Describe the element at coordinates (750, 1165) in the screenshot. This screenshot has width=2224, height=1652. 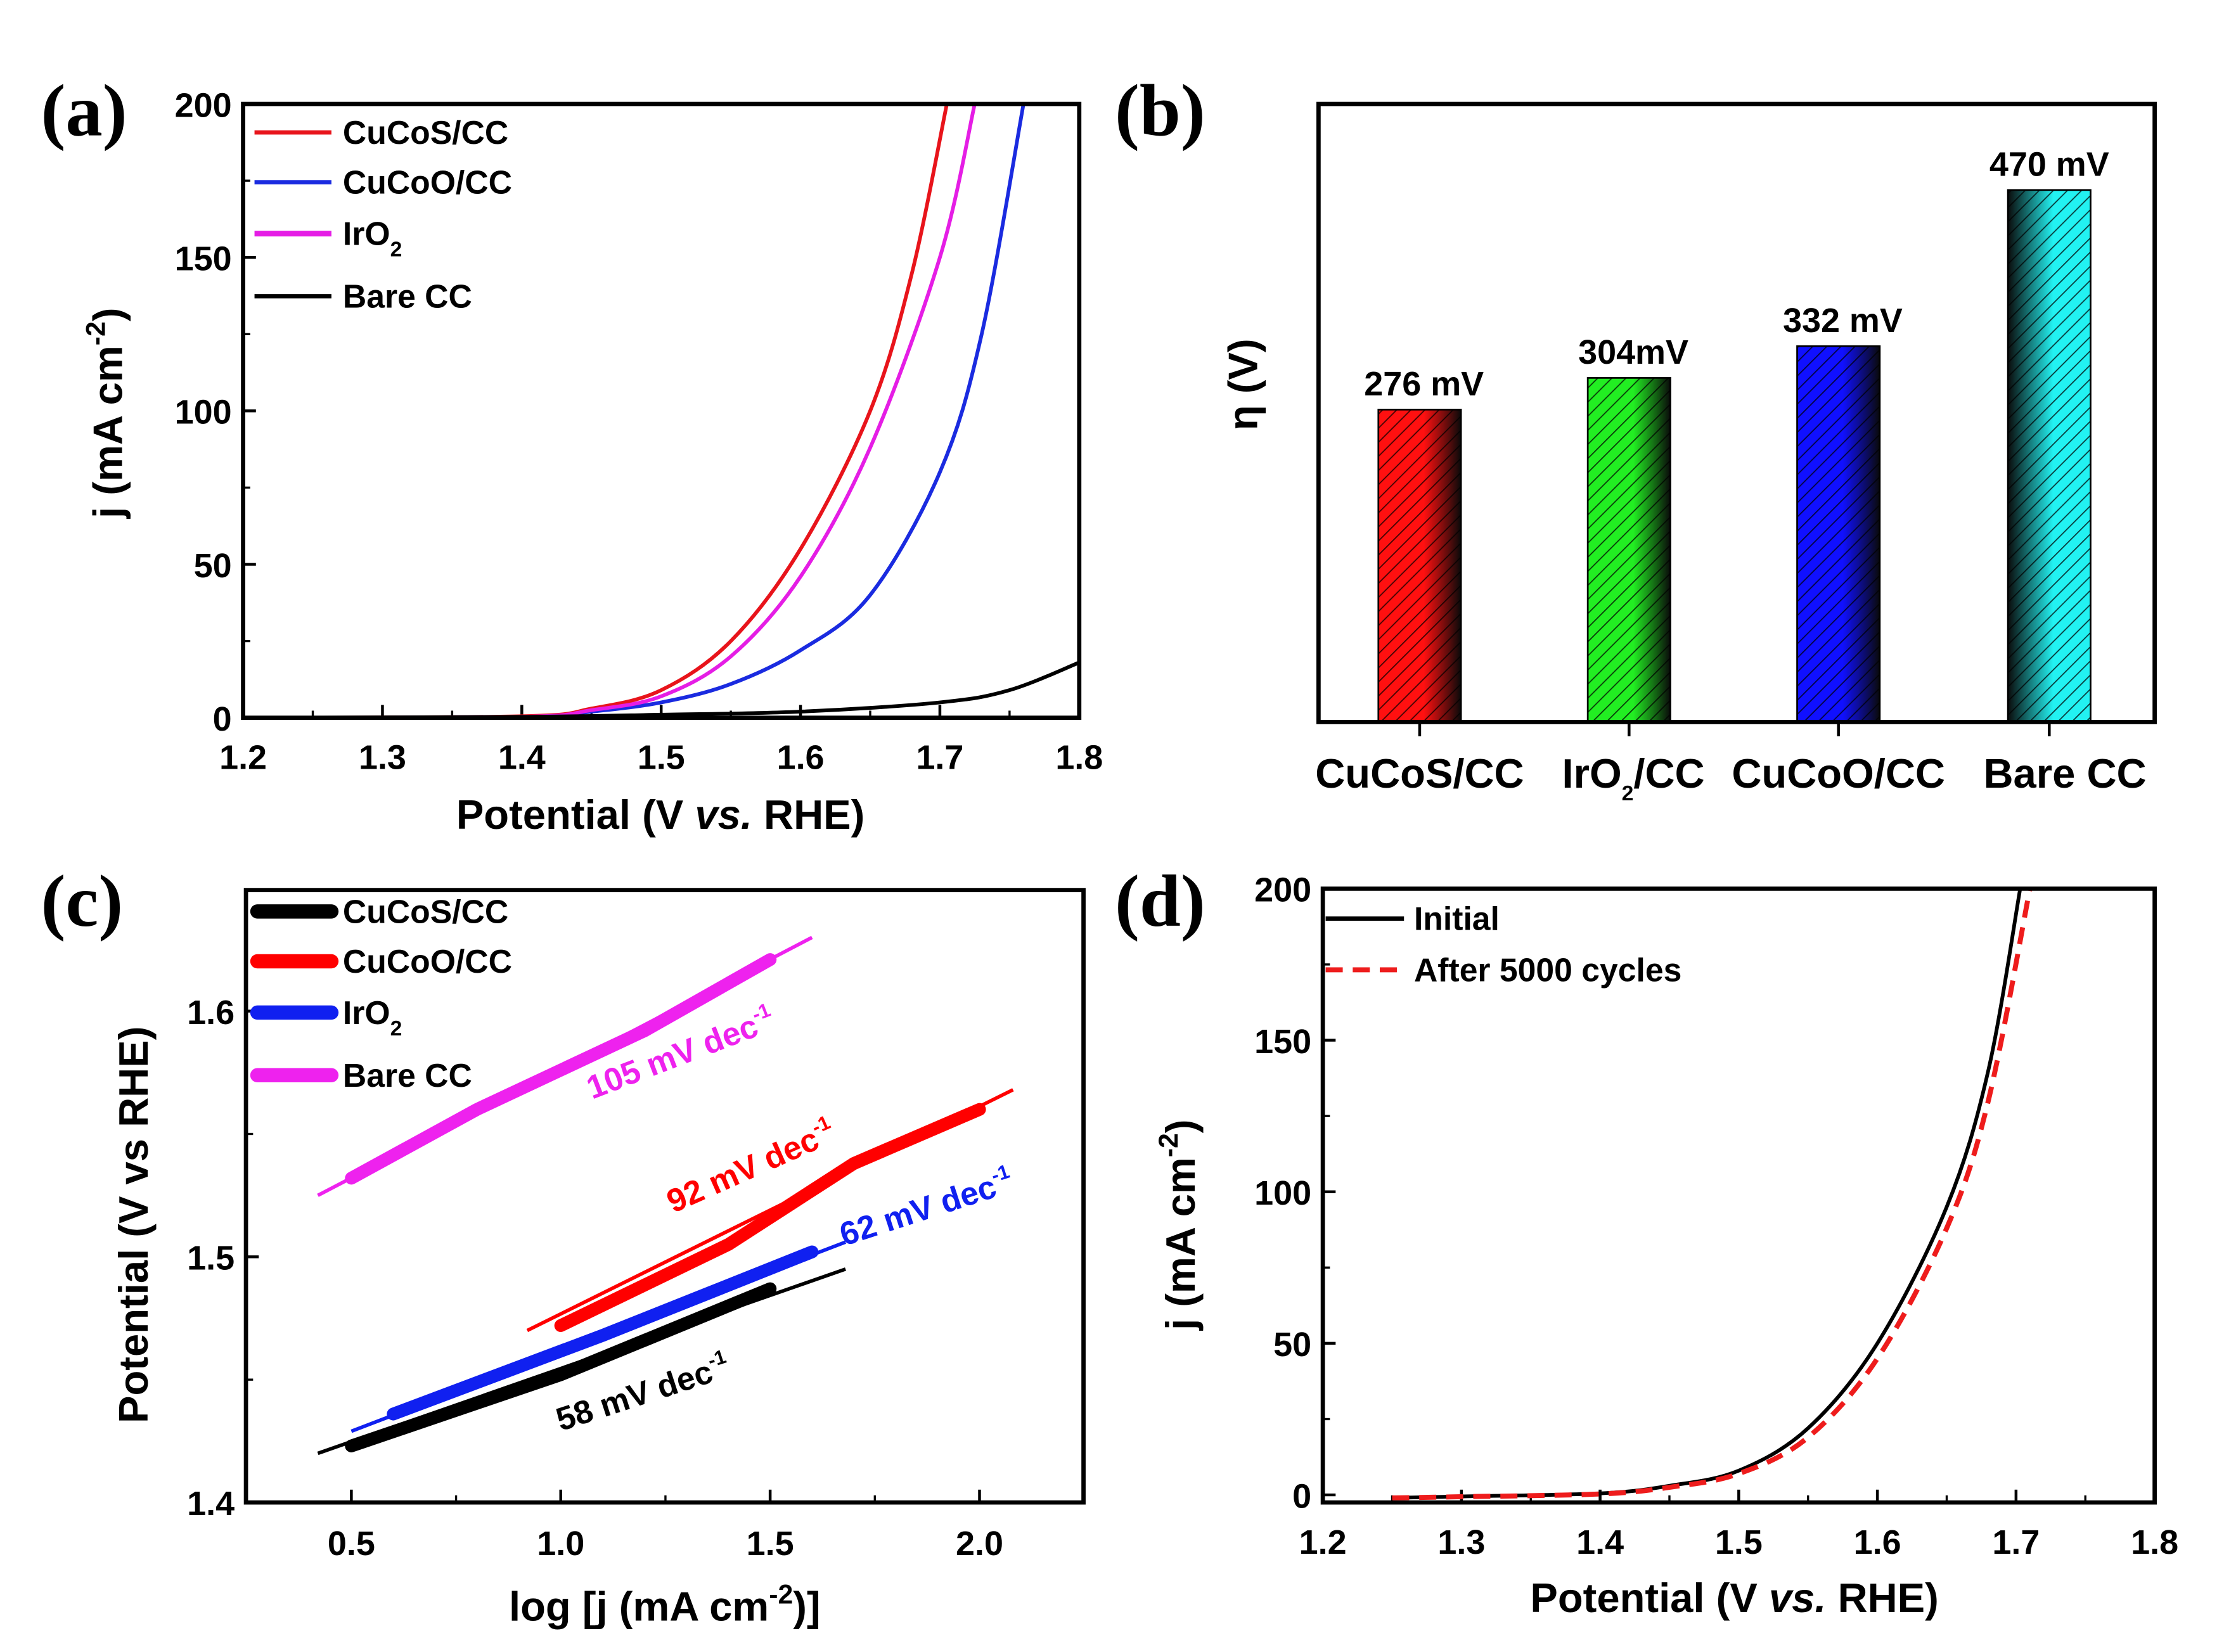
I see `slope-label-cucoo: 92 mV dec-1` at that location.